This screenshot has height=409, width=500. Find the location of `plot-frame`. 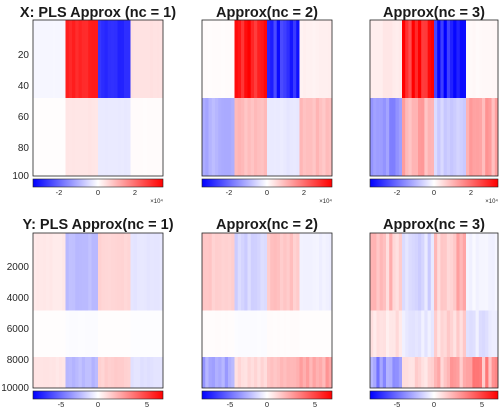

plot-frame is located at coordinates (267, 98).